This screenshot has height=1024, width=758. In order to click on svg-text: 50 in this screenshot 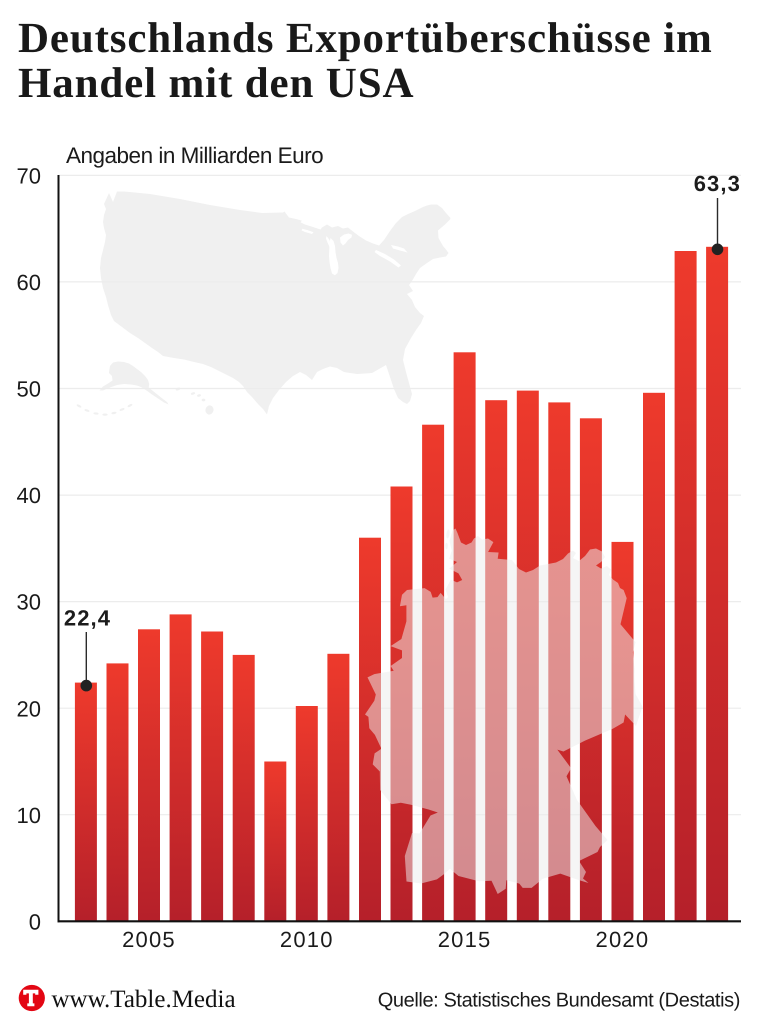, I will do `click(29, 389)`.